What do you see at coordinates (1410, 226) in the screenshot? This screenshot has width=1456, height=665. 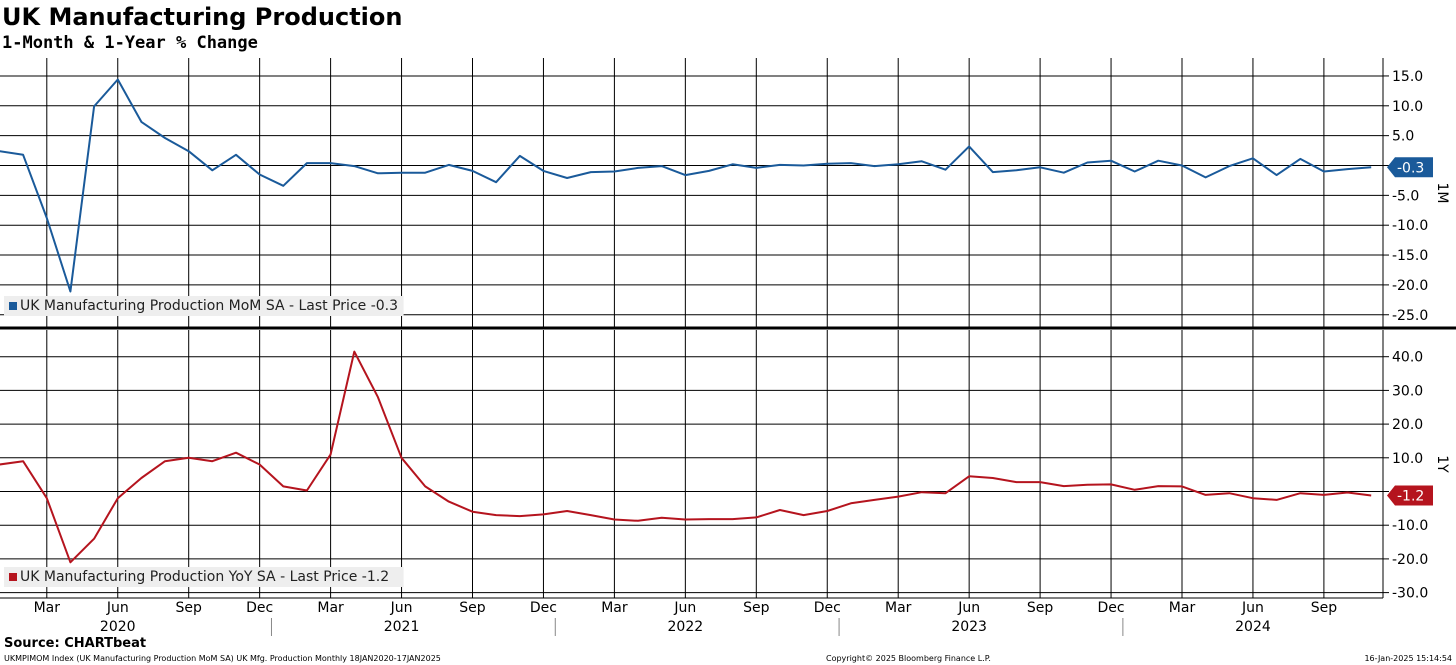 I see `mom-ytick-label: -10.0` at bounding box center [1410, 226].